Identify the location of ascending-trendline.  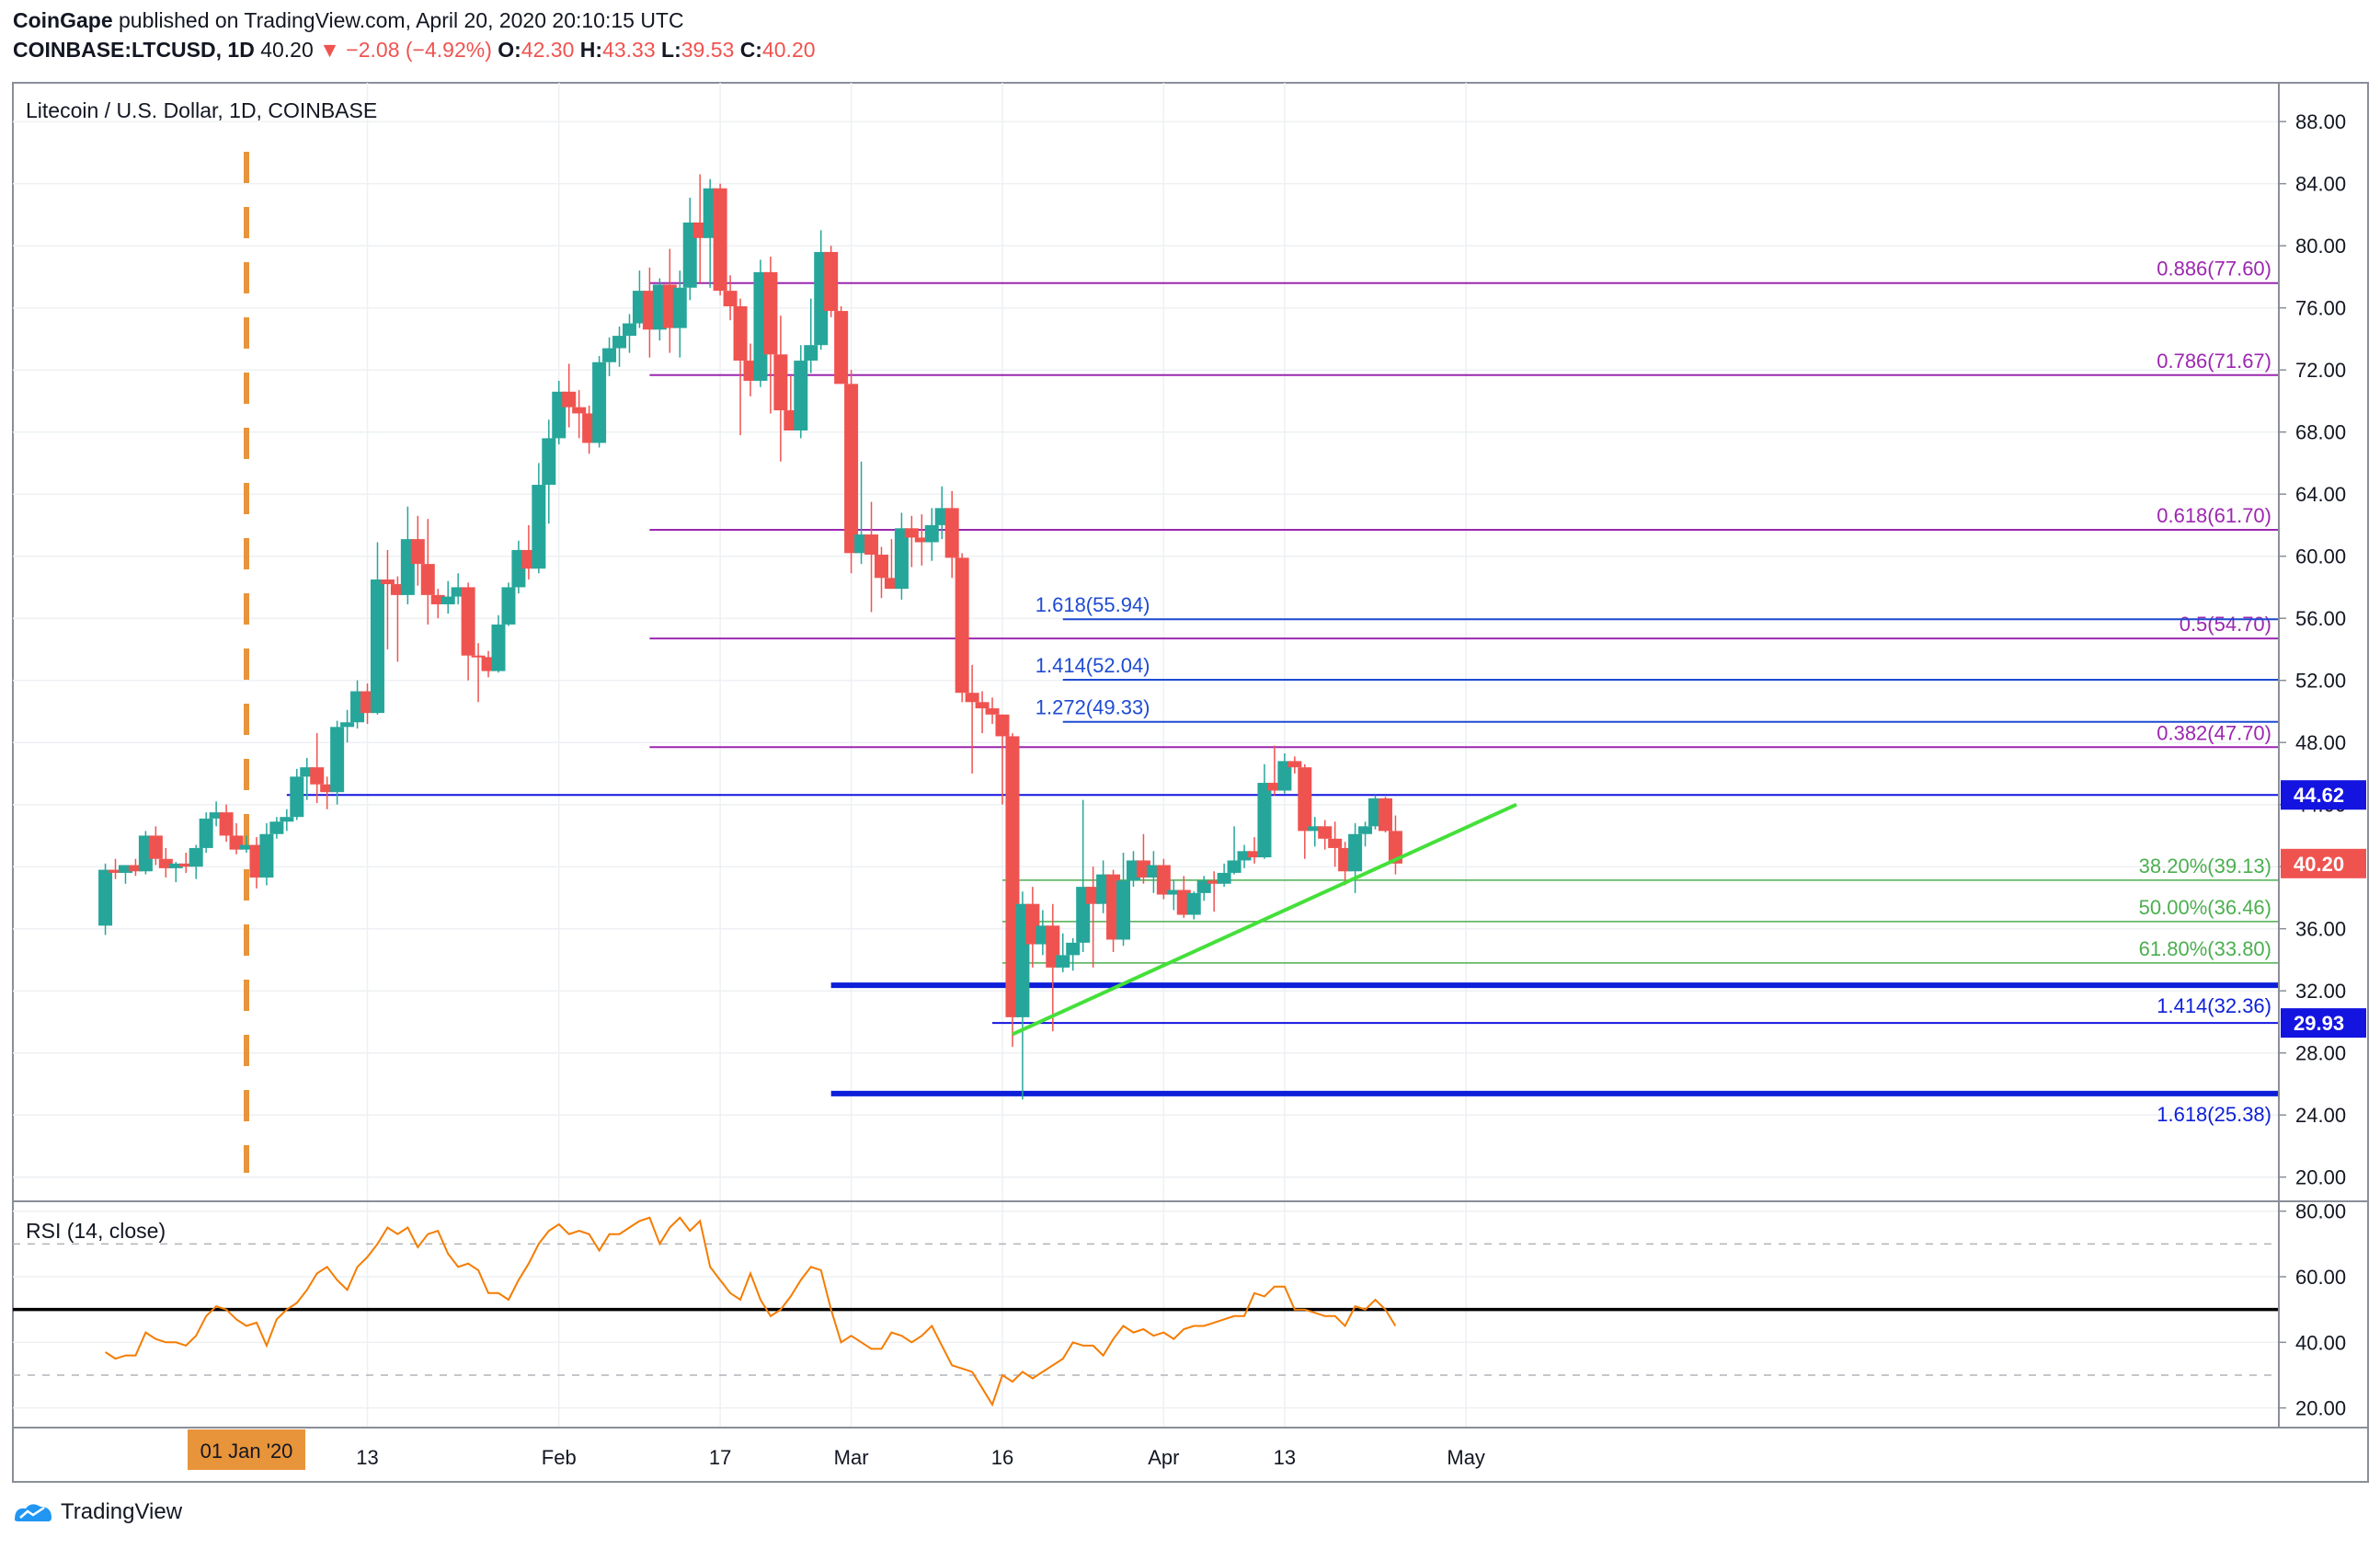
(1264, 920).